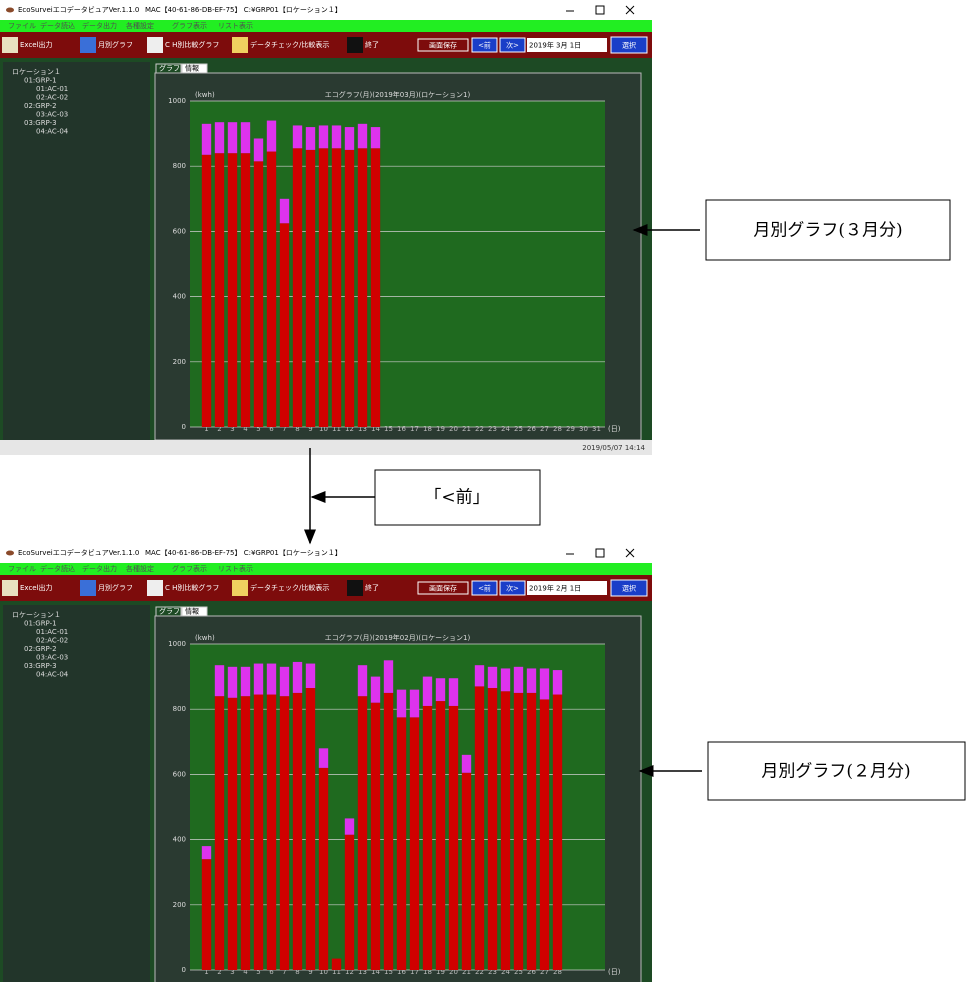  I want to click on x-tick-label: 29, so click(570, 429).